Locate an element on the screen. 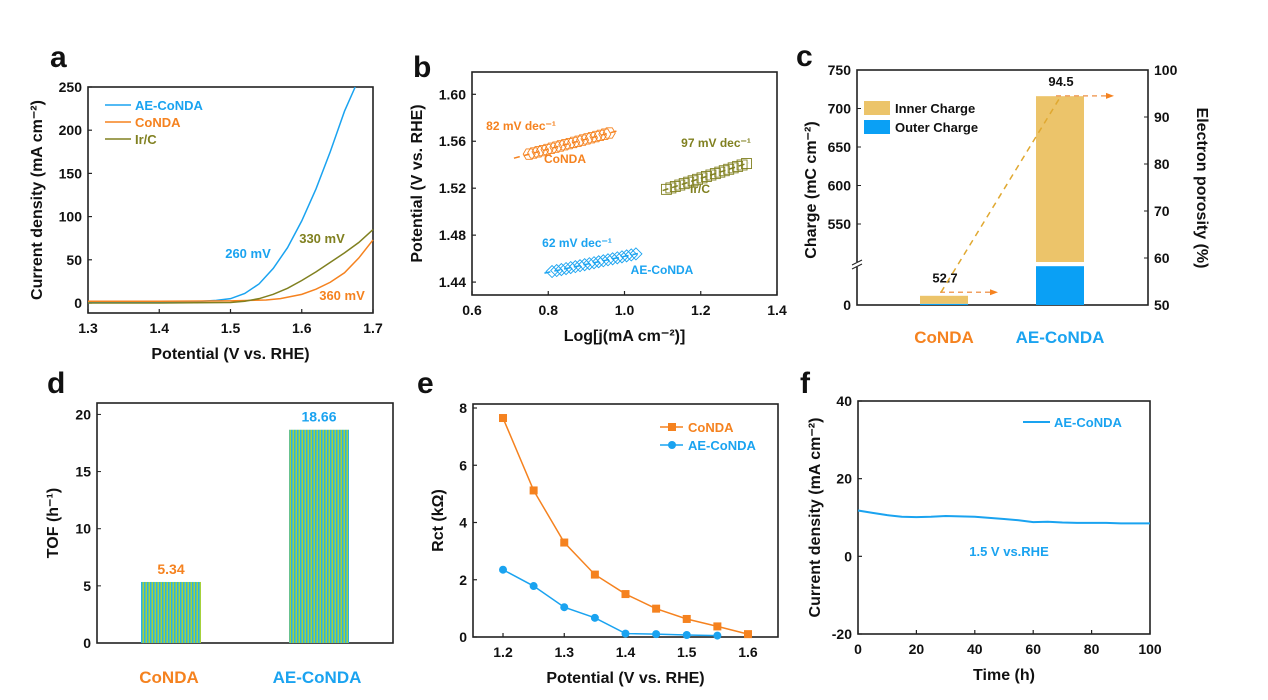  y-axis-label: Potential (V vs. RHE) is located at coordinates (417, 183).